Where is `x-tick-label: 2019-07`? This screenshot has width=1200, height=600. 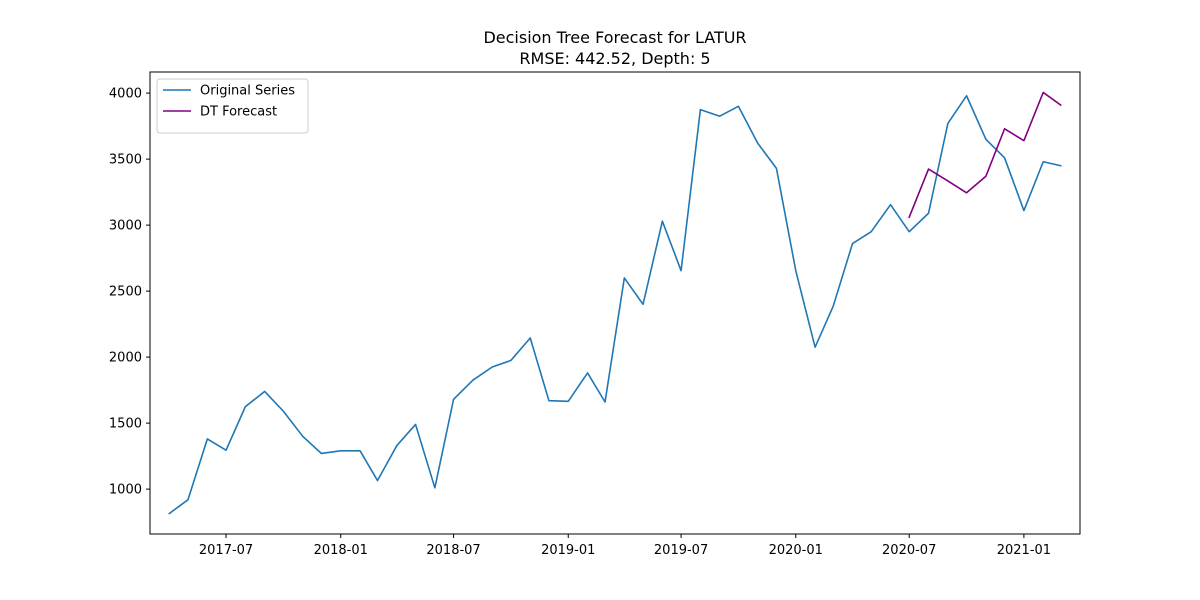 x-tick-label: 2019-07 is located at coordinates (681, 550).